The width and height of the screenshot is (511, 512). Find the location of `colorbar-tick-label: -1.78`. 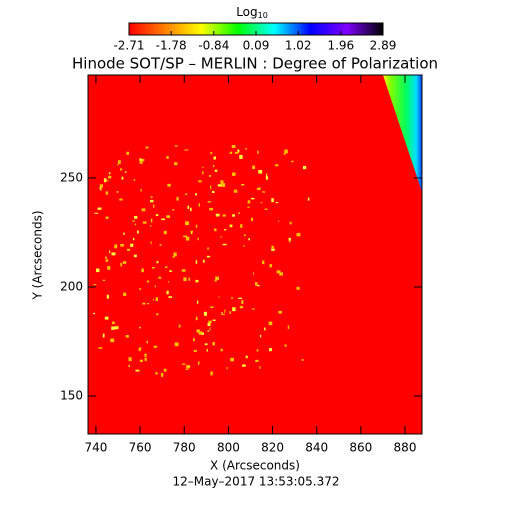

colorbar-tick-label: -1.78 is located at coordinates (171, 46).